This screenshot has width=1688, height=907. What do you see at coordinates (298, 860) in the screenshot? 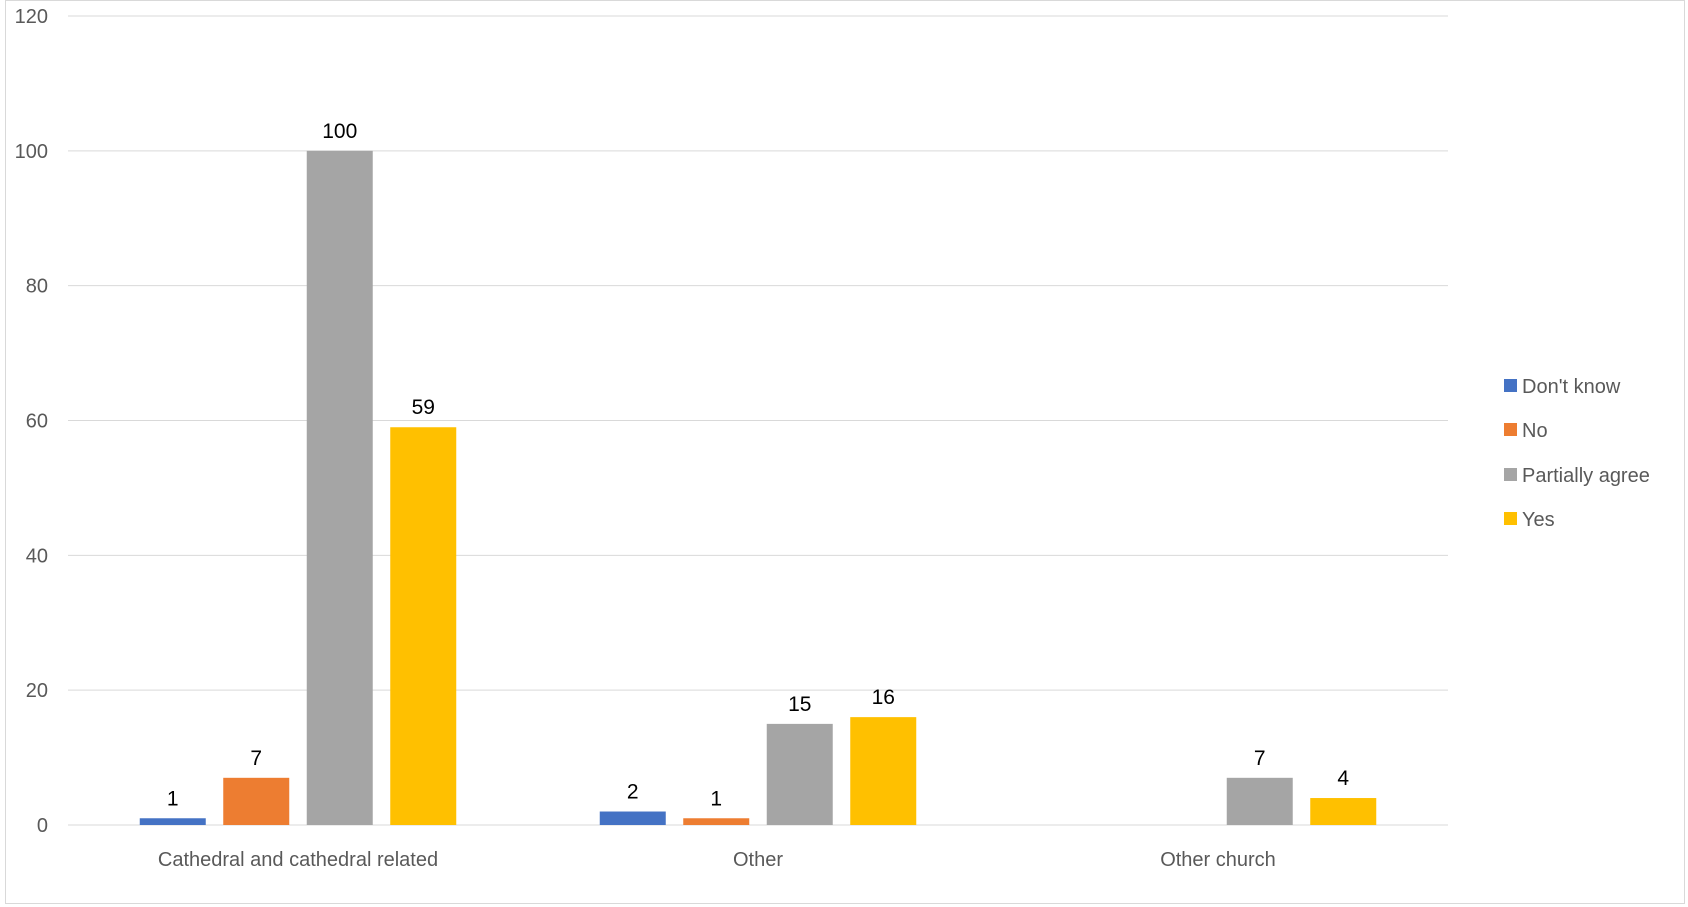
I see `x-category-label: Cathedral and cathedral related` at bounding box center [298, 860].